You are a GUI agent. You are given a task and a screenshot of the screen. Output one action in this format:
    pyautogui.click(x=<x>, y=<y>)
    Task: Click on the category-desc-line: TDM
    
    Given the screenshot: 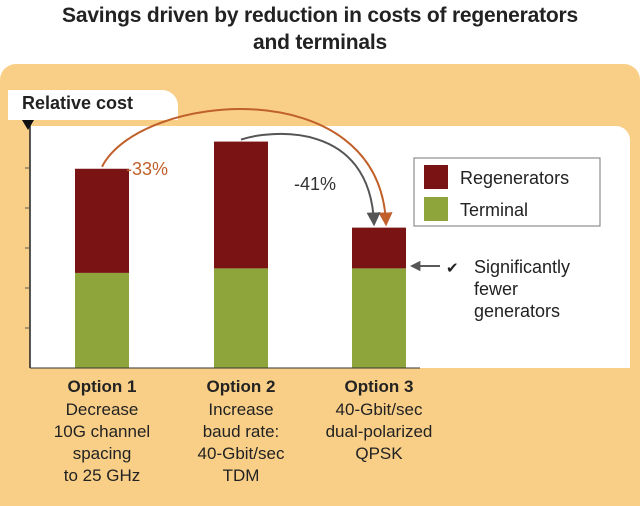 What is the action you would take?
    pyautogui.click(x=241, y=475)
    